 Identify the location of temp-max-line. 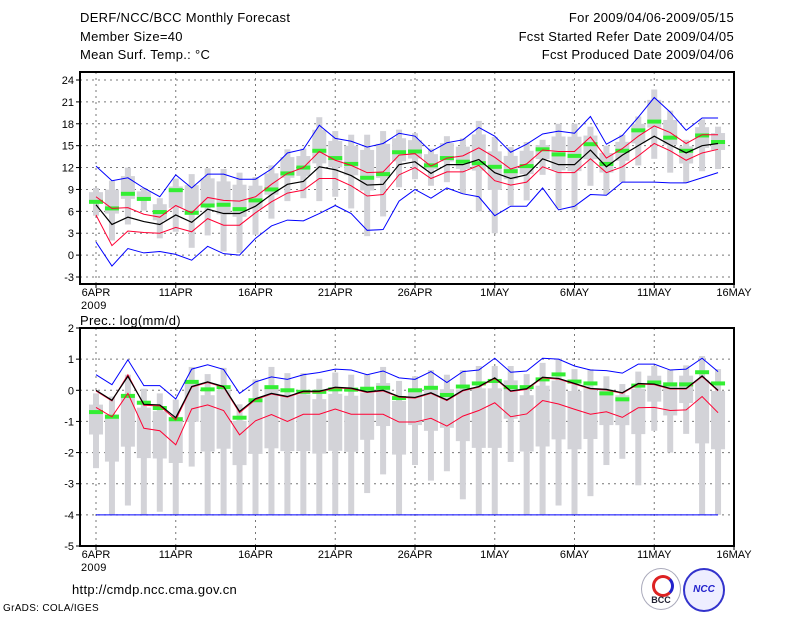
(407, 147).